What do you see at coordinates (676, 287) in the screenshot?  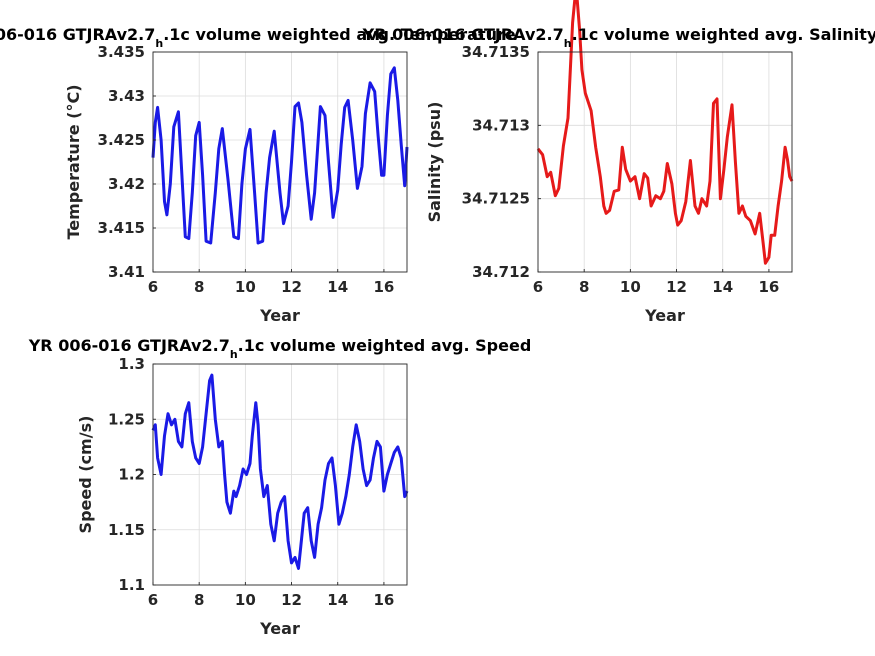 I see `salinity-x-tick-label: 12` at bounding box center [676, 287].